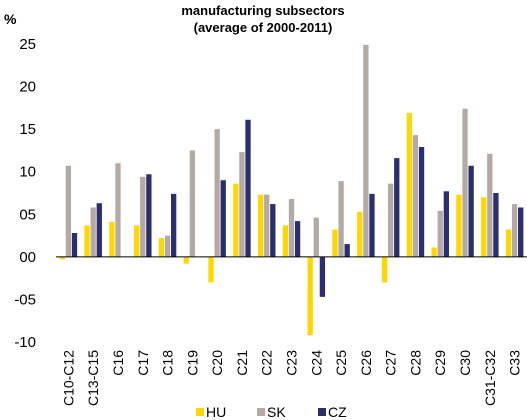  What do you see at coordinates (211, 269) in the screenshot?
I see `bar-hu-c20` at bounding box center [211, 269].